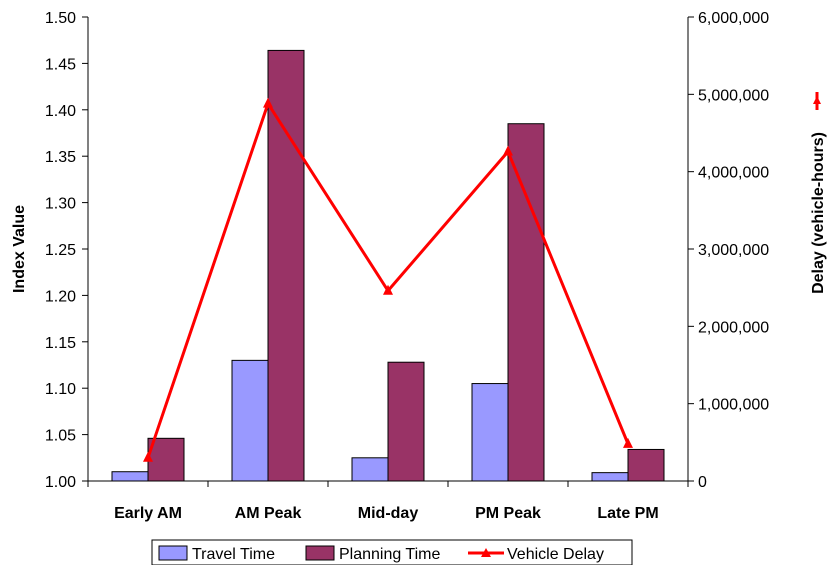 This screenshot has width=827, height=570. Describe the element at coordinates (60, 250) in the screenshot. I see `y-tick-label: 1.25` at that location.